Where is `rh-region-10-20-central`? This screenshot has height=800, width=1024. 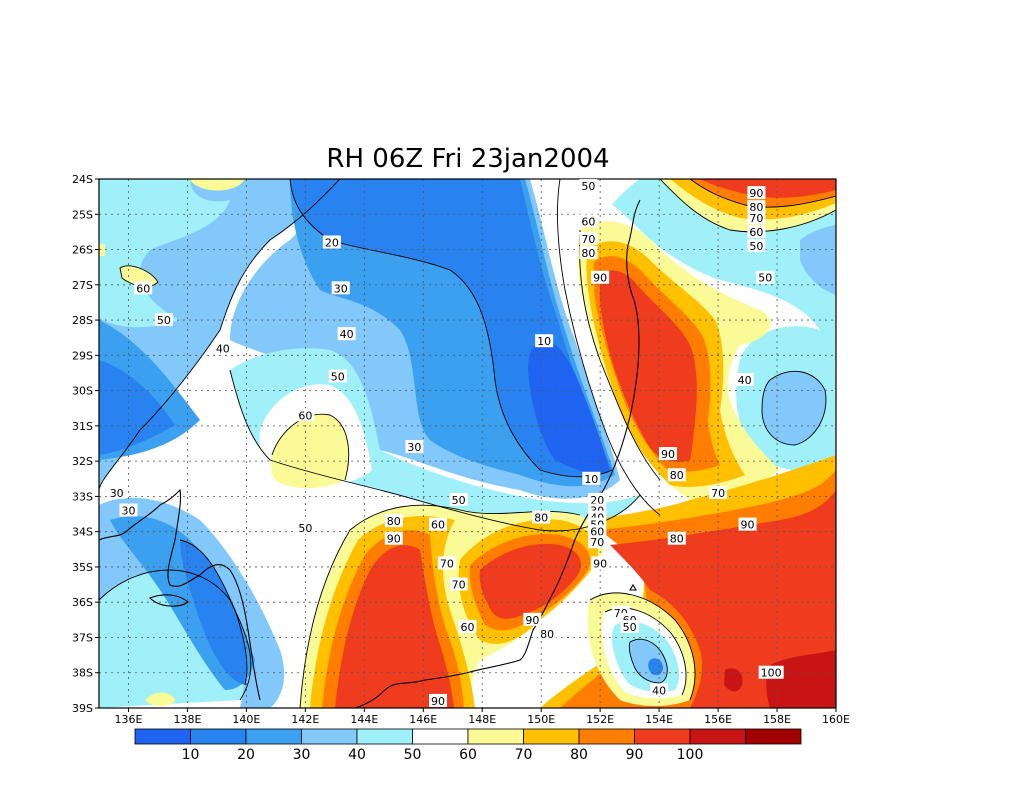
rh-region-10-20-central is located at coordinates (451, 328).